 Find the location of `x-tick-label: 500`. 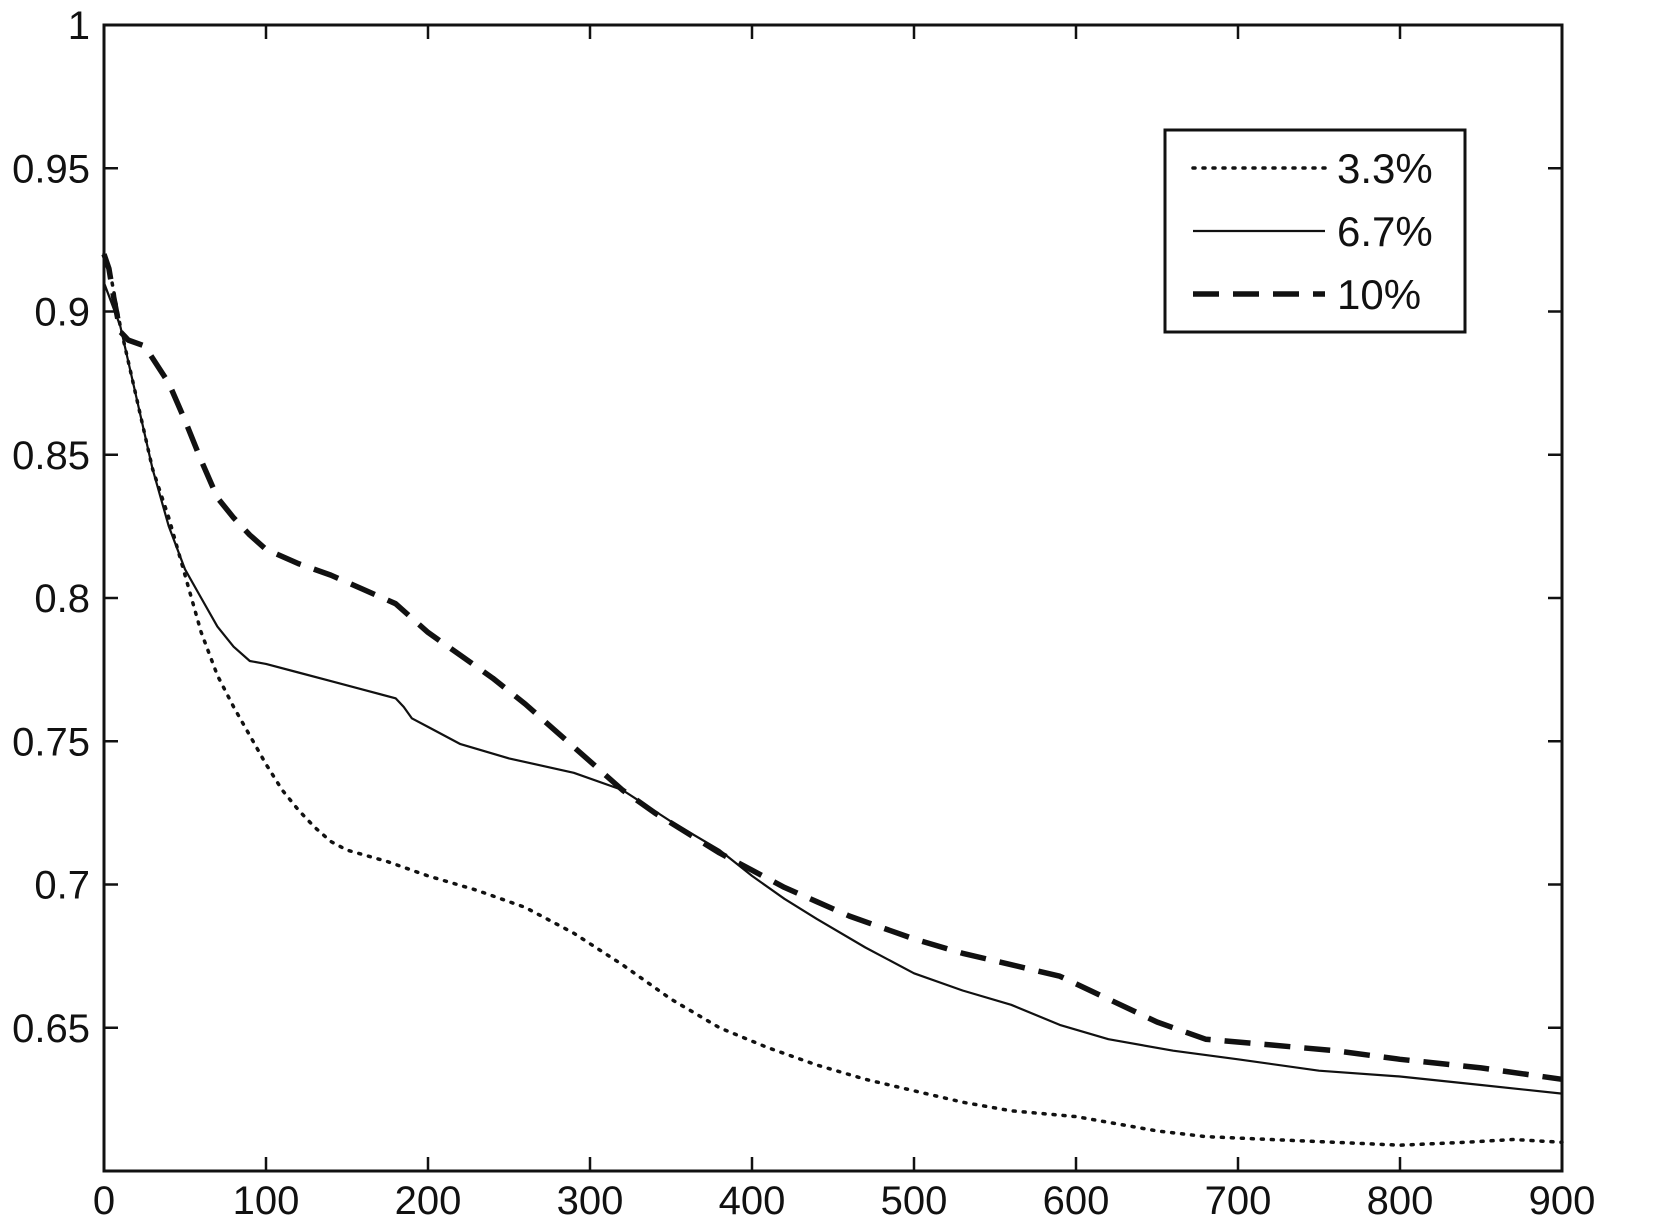

x-tick-label: 500 is located at coordinates (914, 1201).